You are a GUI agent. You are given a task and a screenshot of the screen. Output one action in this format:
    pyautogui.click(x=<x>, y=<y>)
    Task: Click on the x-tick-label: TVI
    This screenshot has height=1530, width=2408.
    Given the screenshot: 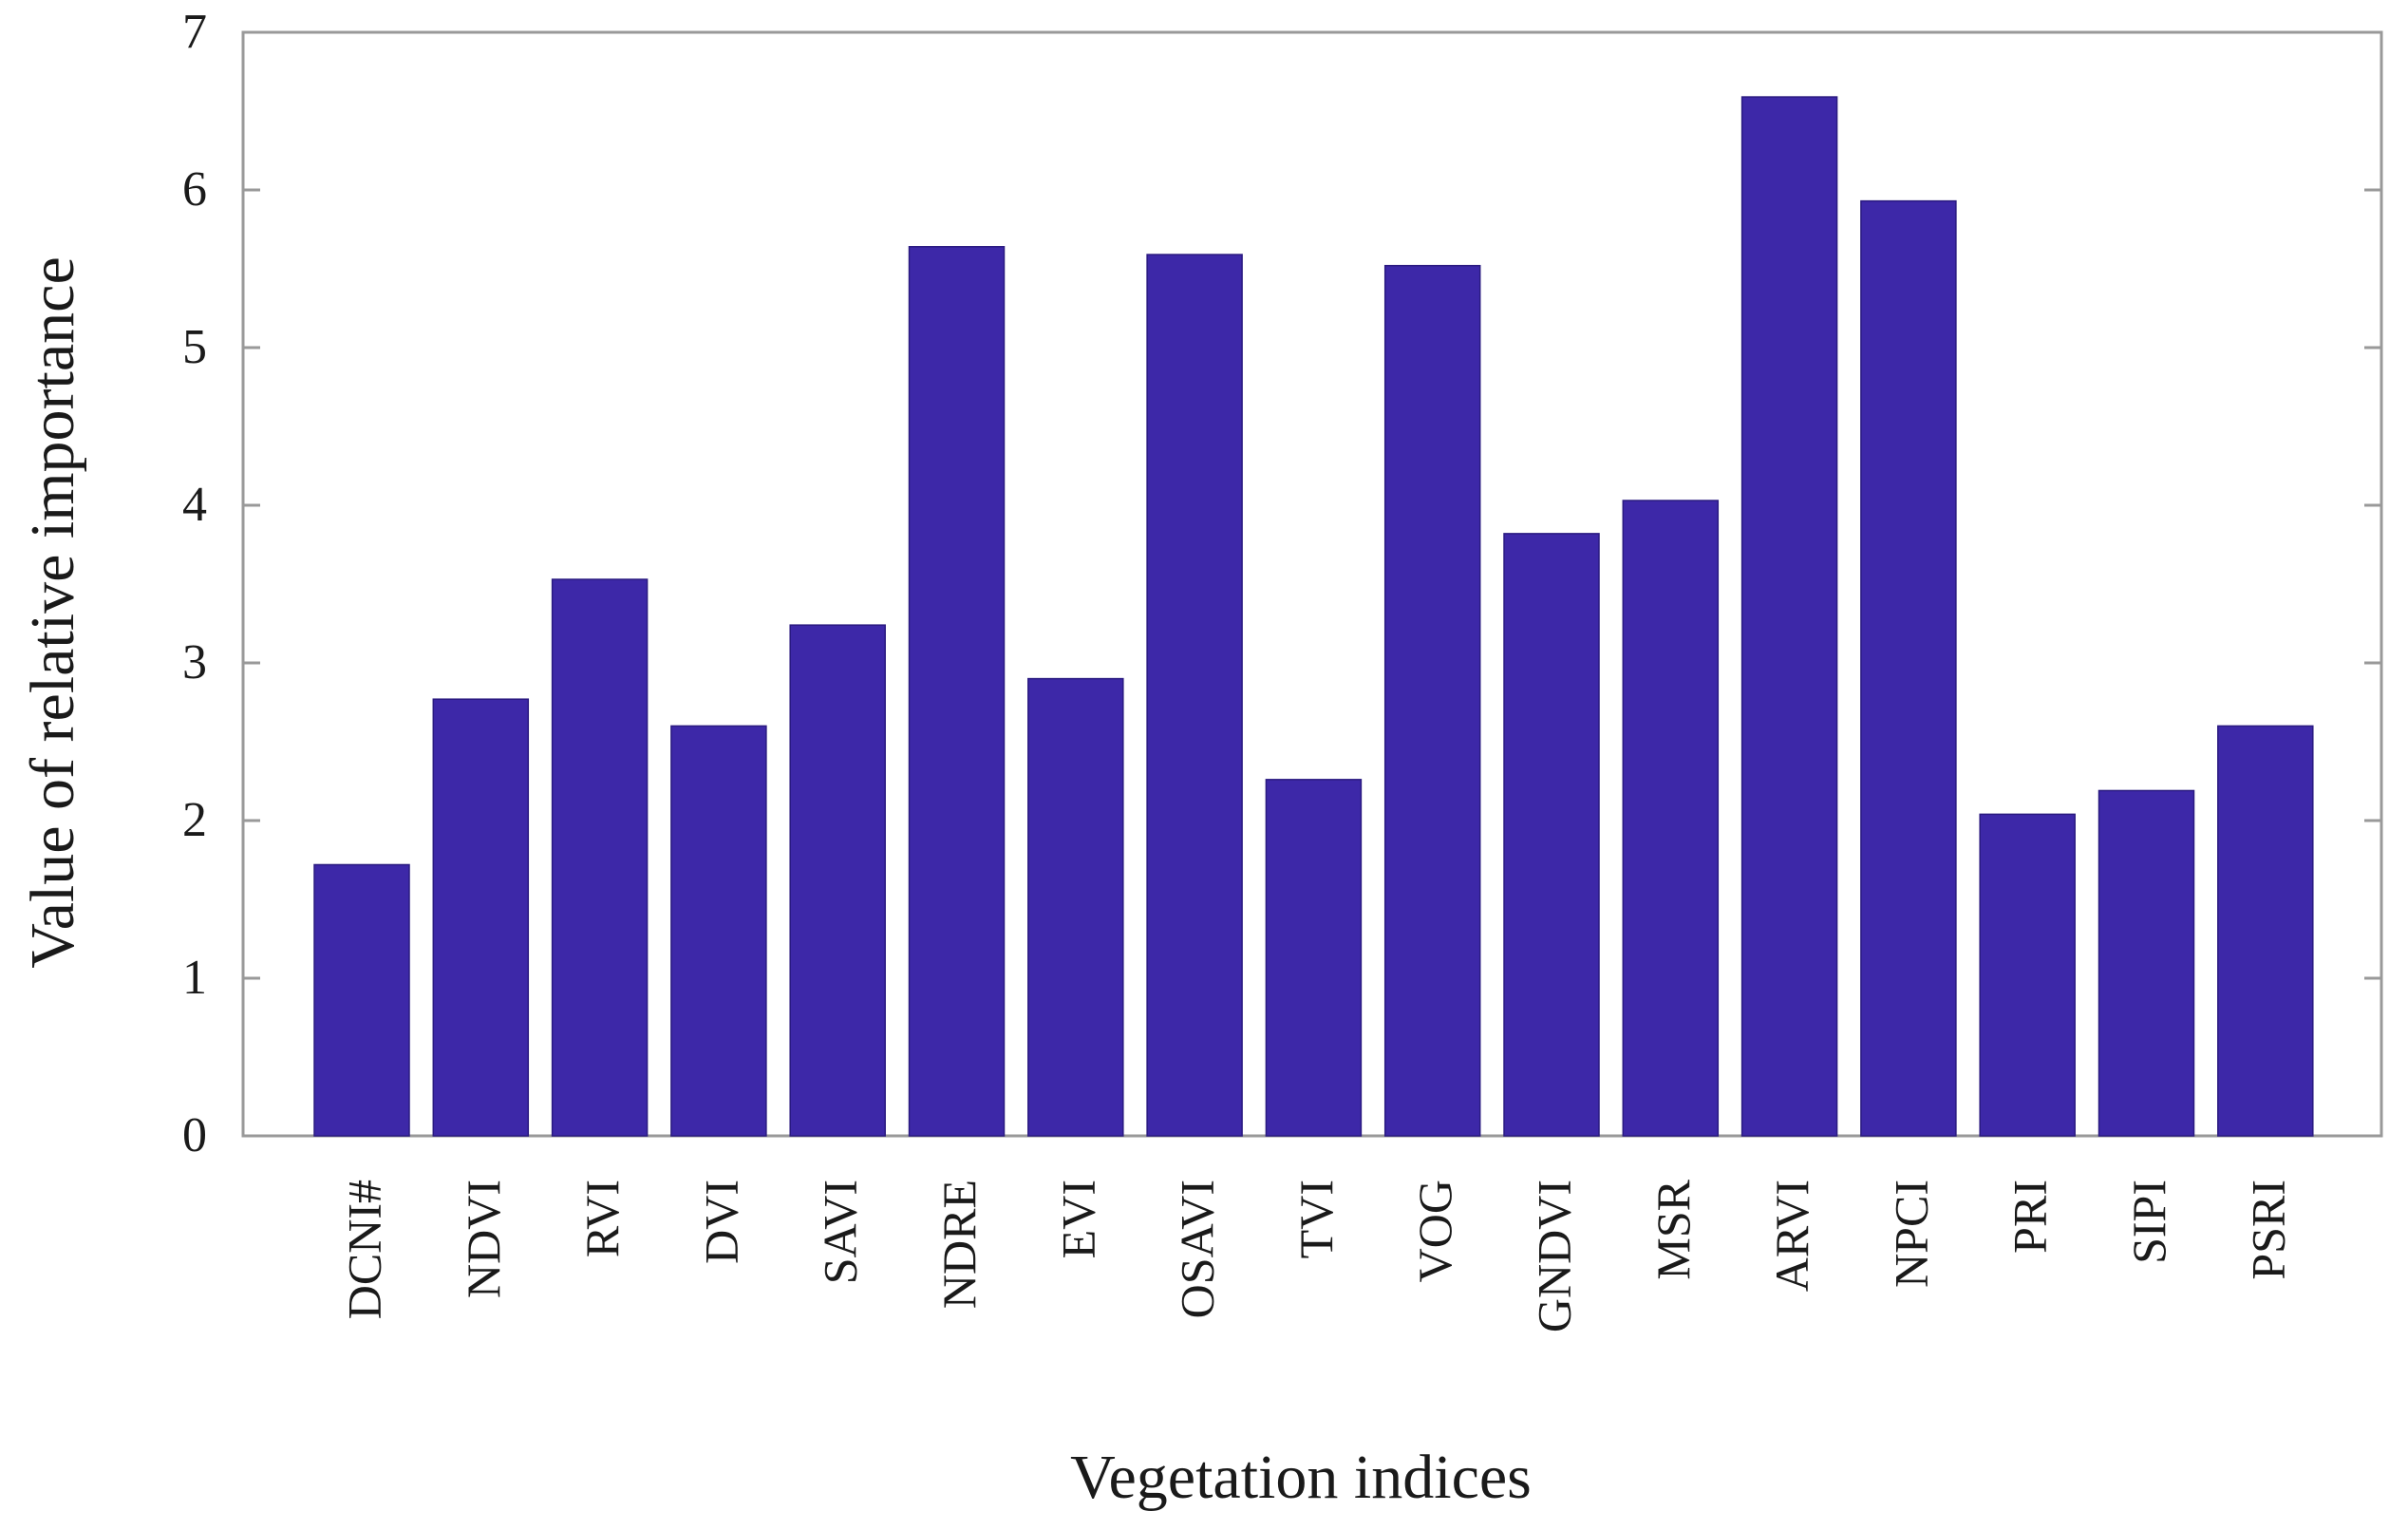 What is the action you would take?
    pyautogui.click(x=1316, y=1219)
    